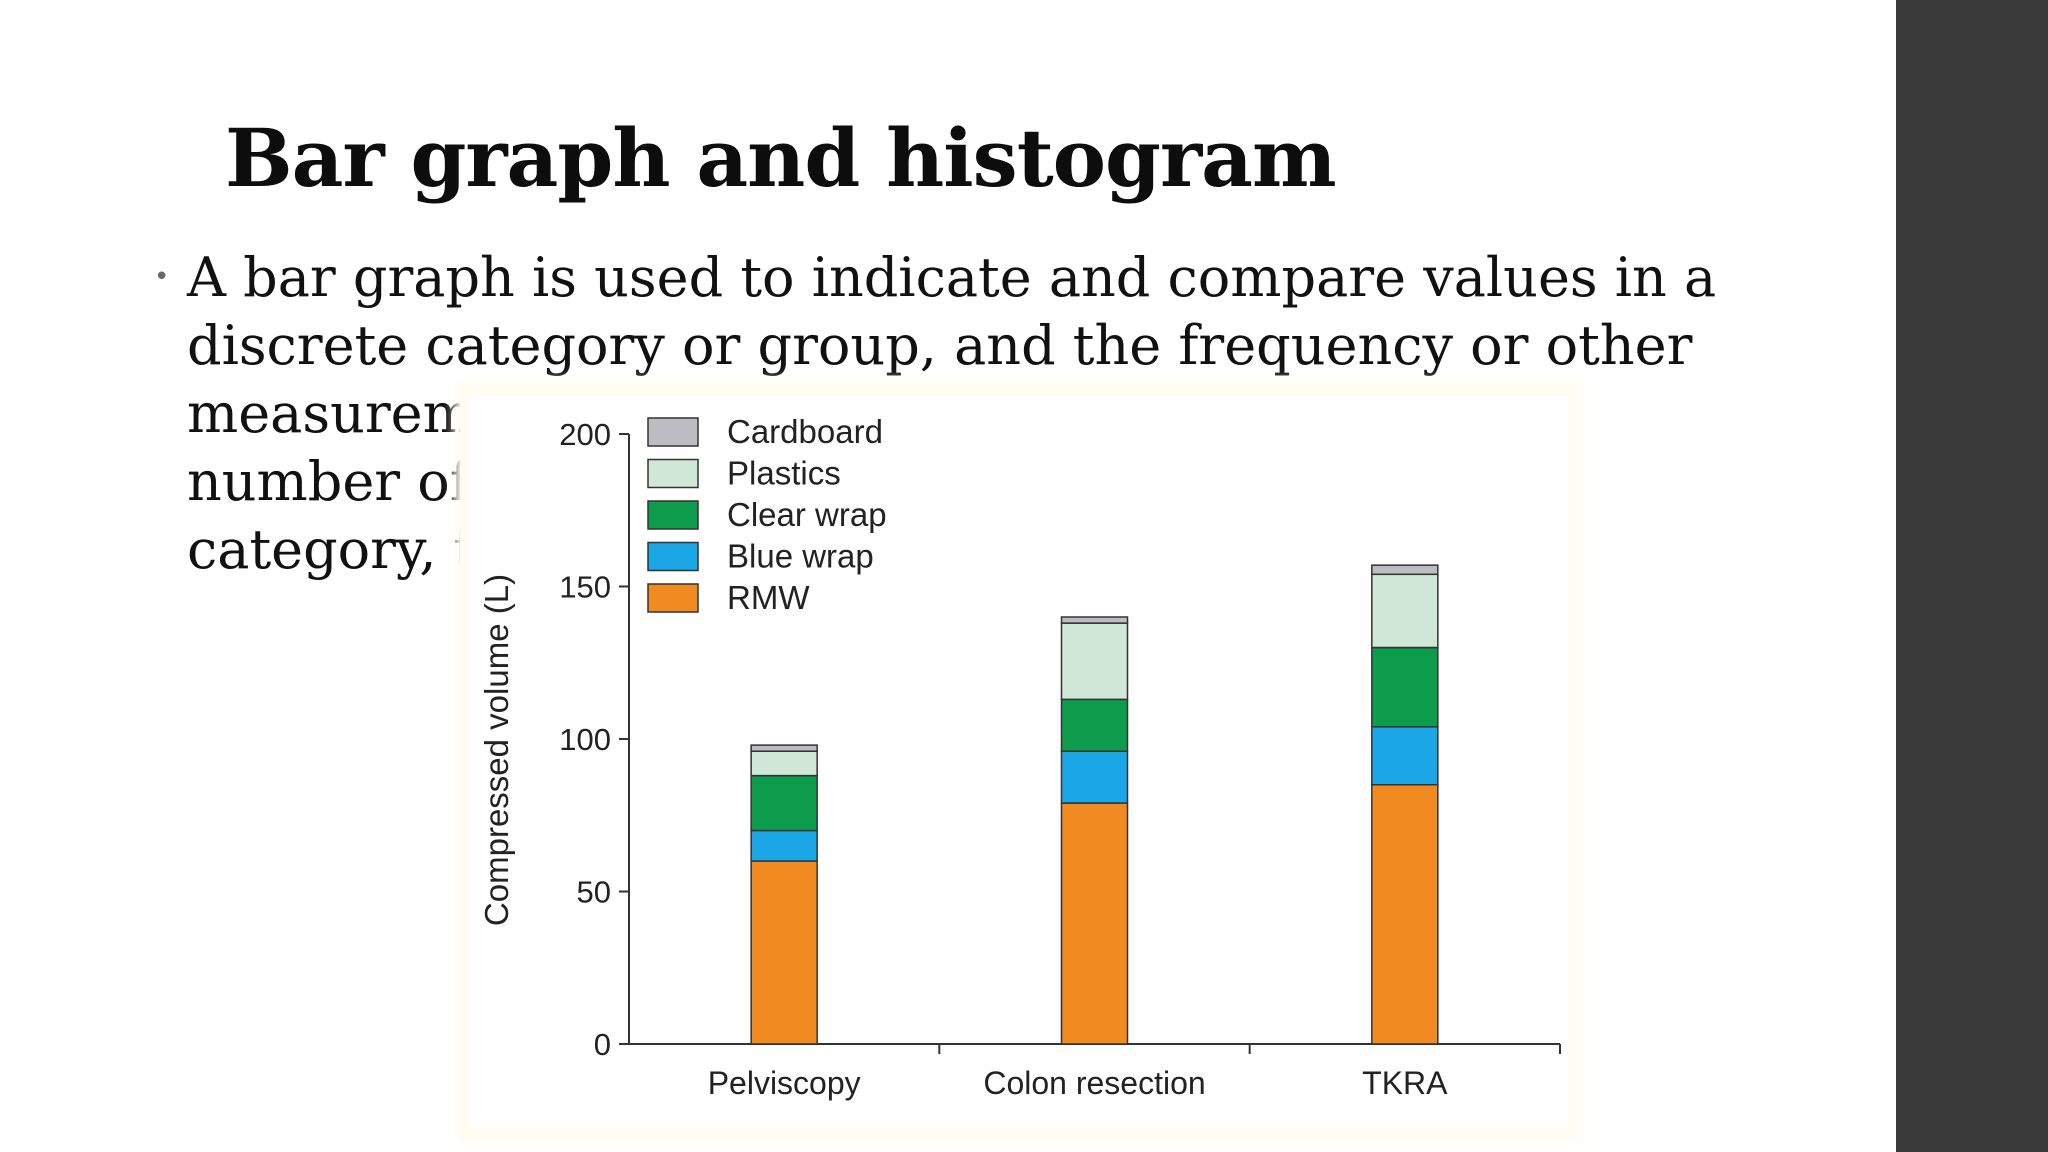  What do you see at coordinates (800, 556) in the screenshot?
I see `legend-label: Blue wrap` at bounding box center [800, 556].